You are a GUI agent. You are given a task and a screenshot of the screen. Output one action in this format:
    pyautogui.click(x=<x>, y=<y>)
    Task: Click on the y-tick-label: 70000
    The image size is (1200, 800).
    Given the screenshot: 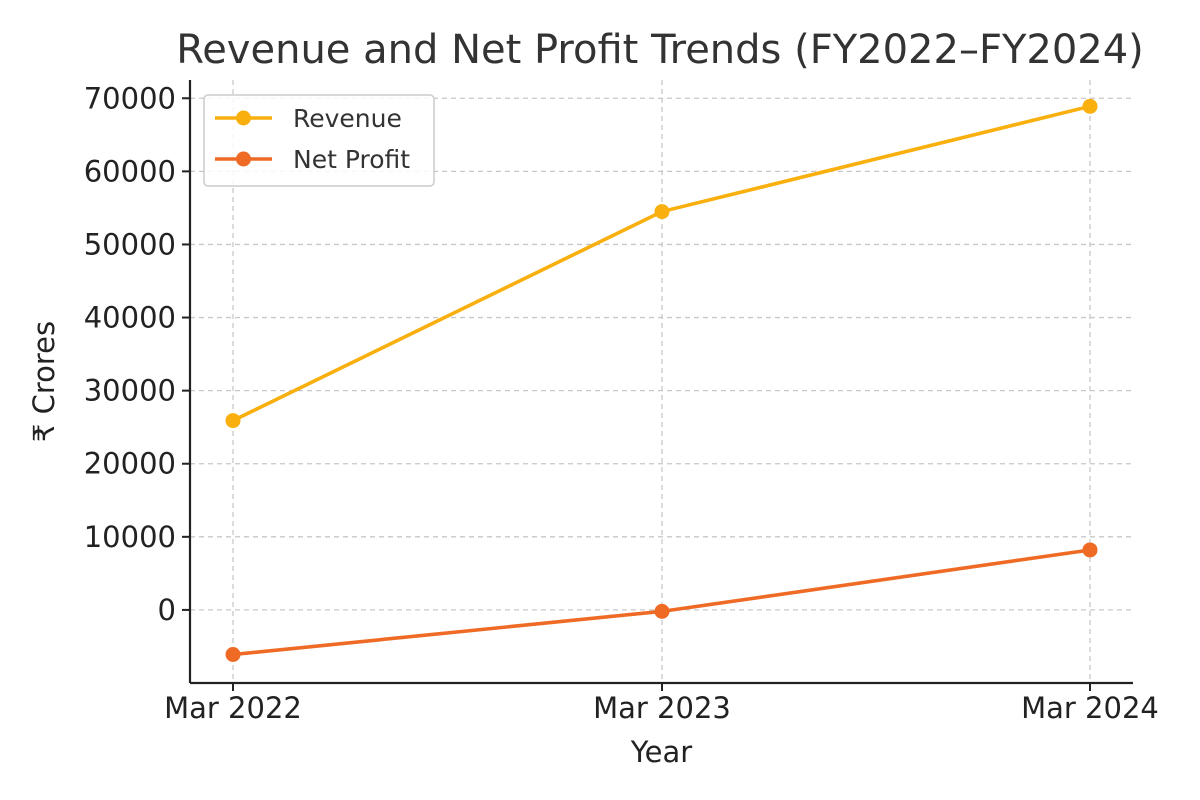 What is the action you would take?
    pyautogui.click(x=130, y=98)
    